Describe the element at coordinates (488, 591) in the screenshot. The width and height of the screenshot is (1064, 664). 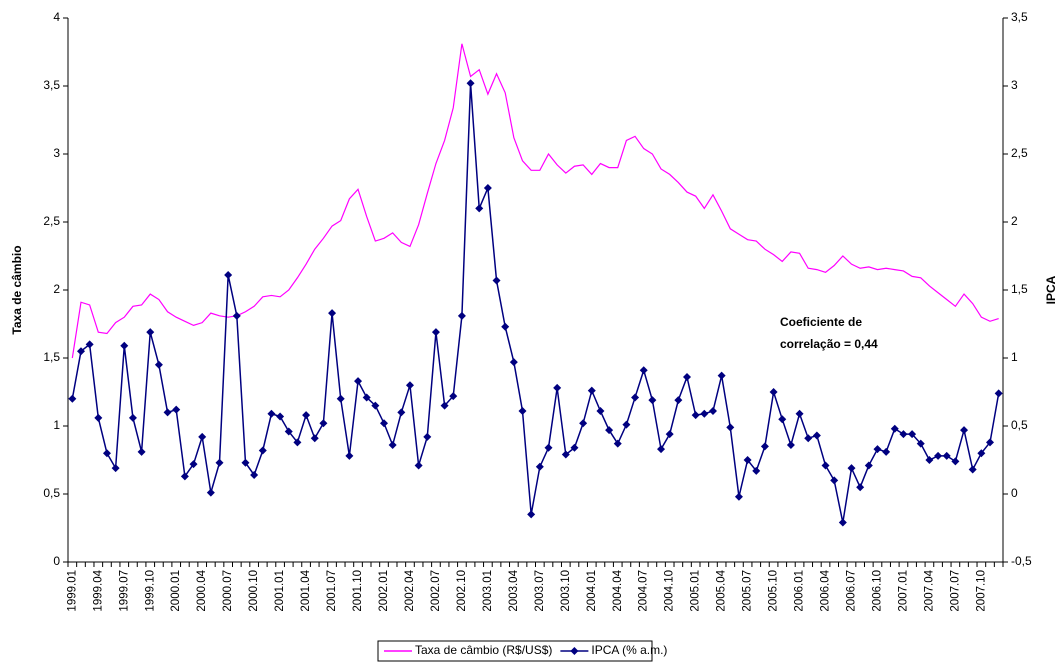
I see `x-tick-label: 2003.01` at that location.